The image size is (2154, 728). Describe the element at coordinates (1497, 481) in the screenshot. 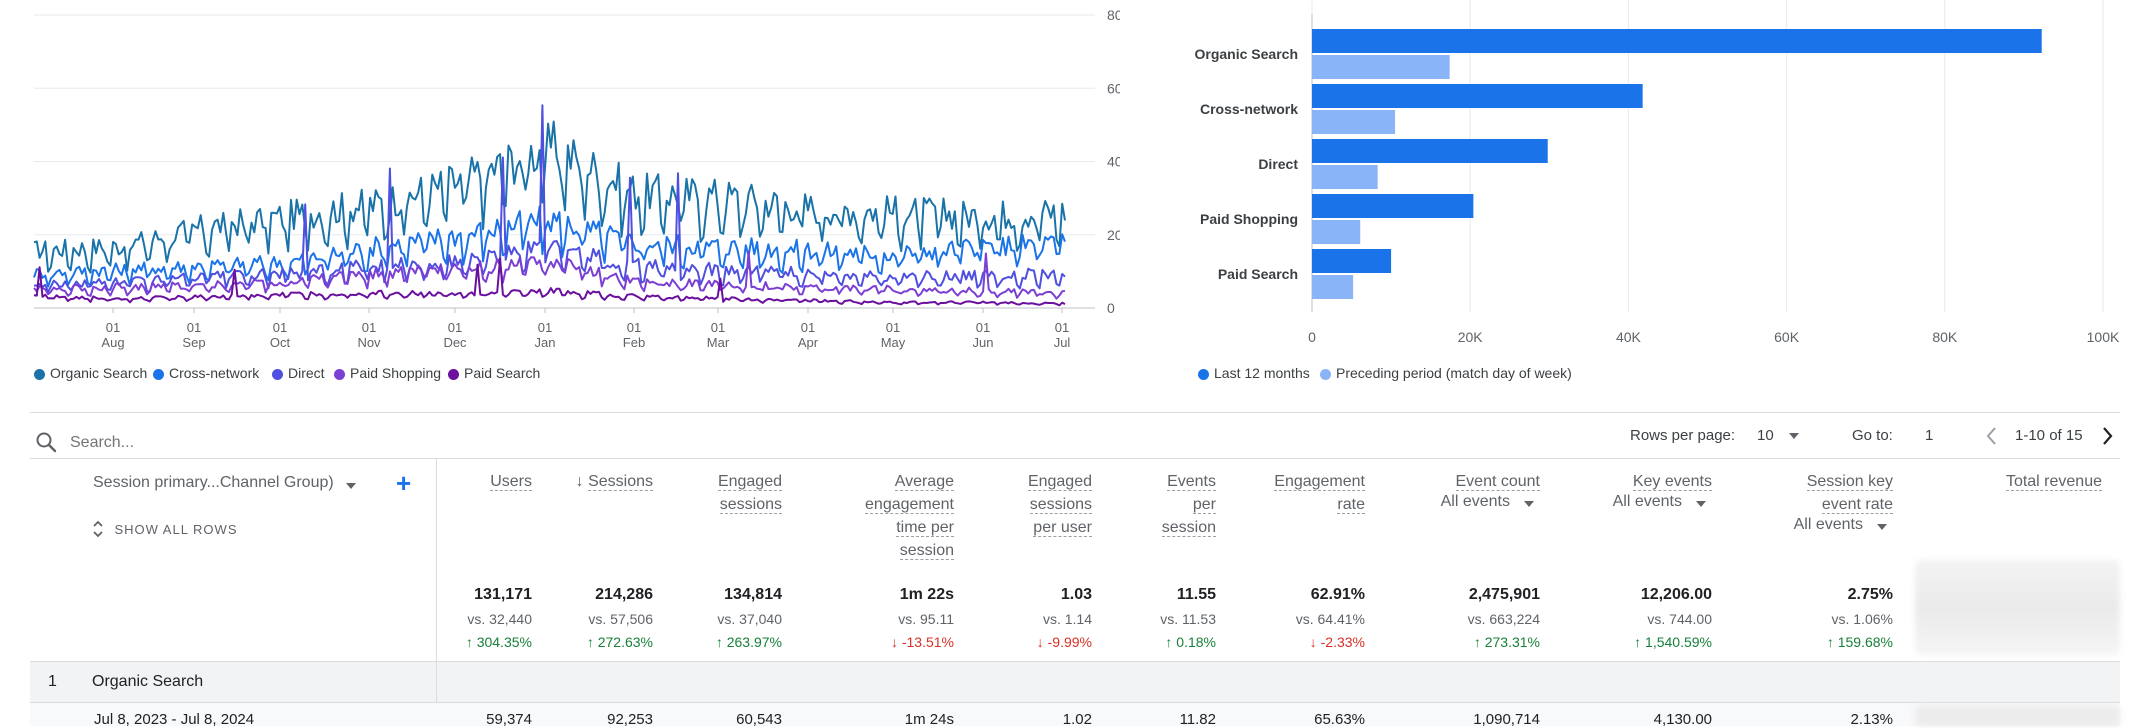

I see `column-header: Event count` at that location.